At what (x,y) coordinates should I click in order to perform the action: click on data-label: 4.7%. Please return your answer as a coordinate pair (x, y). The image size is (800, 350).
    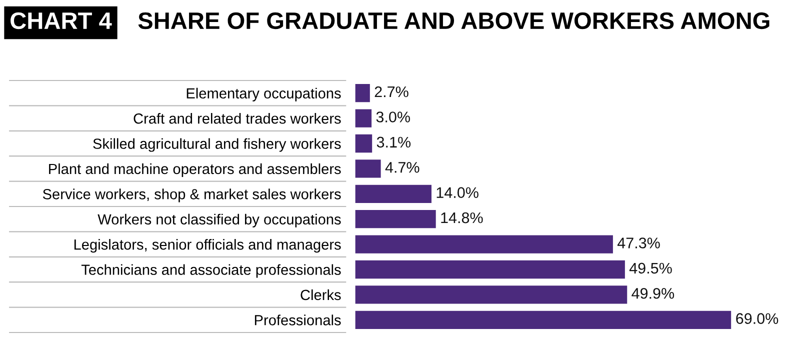
    Looking at the image, I should click on (402, 167).